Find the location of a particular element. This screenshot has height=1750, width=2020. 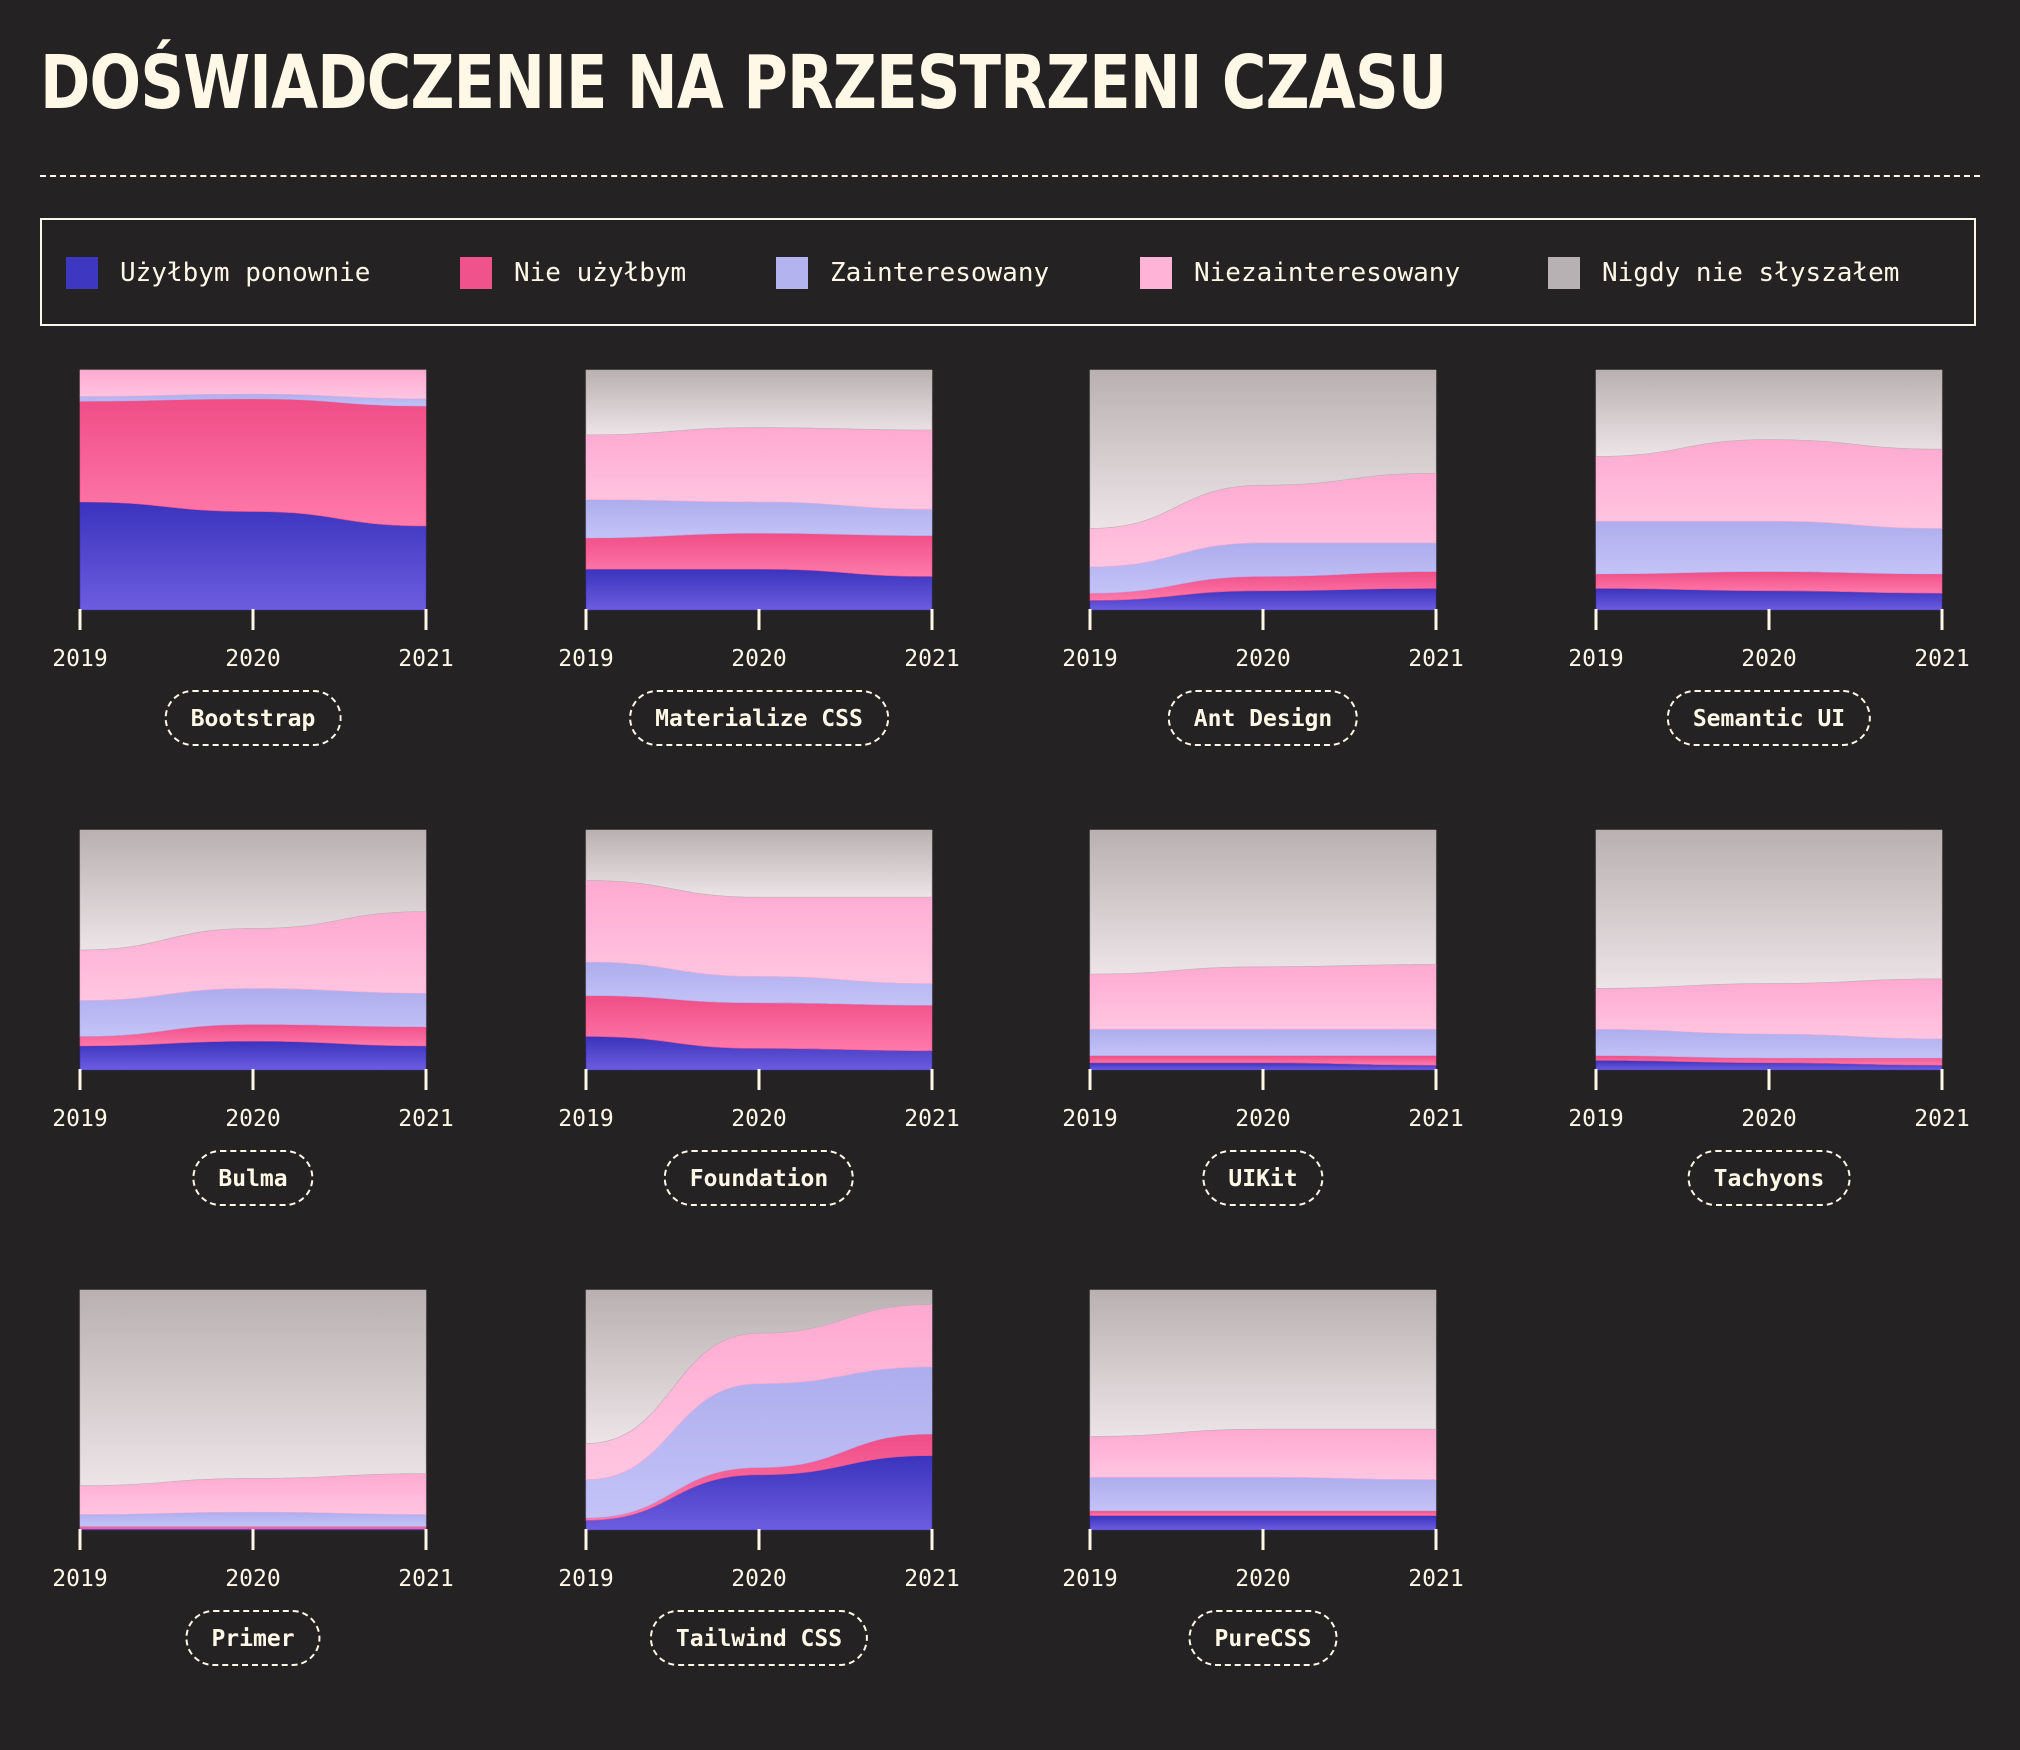

chart-name-materialize-css: Materialize CSS is located at coordinates (759, 718).